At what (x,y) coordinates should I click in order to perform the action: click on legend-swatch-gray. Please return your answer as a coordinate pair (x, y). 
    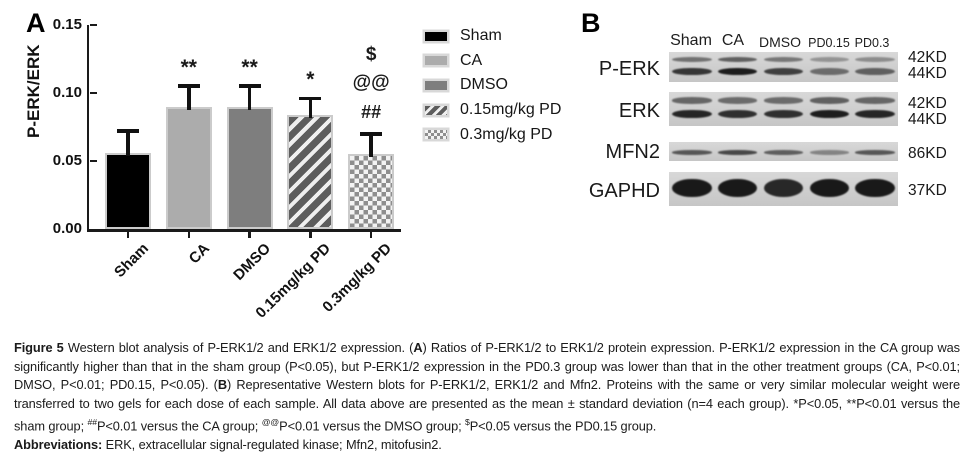
    Looking at the image, I should click on (436, 85).